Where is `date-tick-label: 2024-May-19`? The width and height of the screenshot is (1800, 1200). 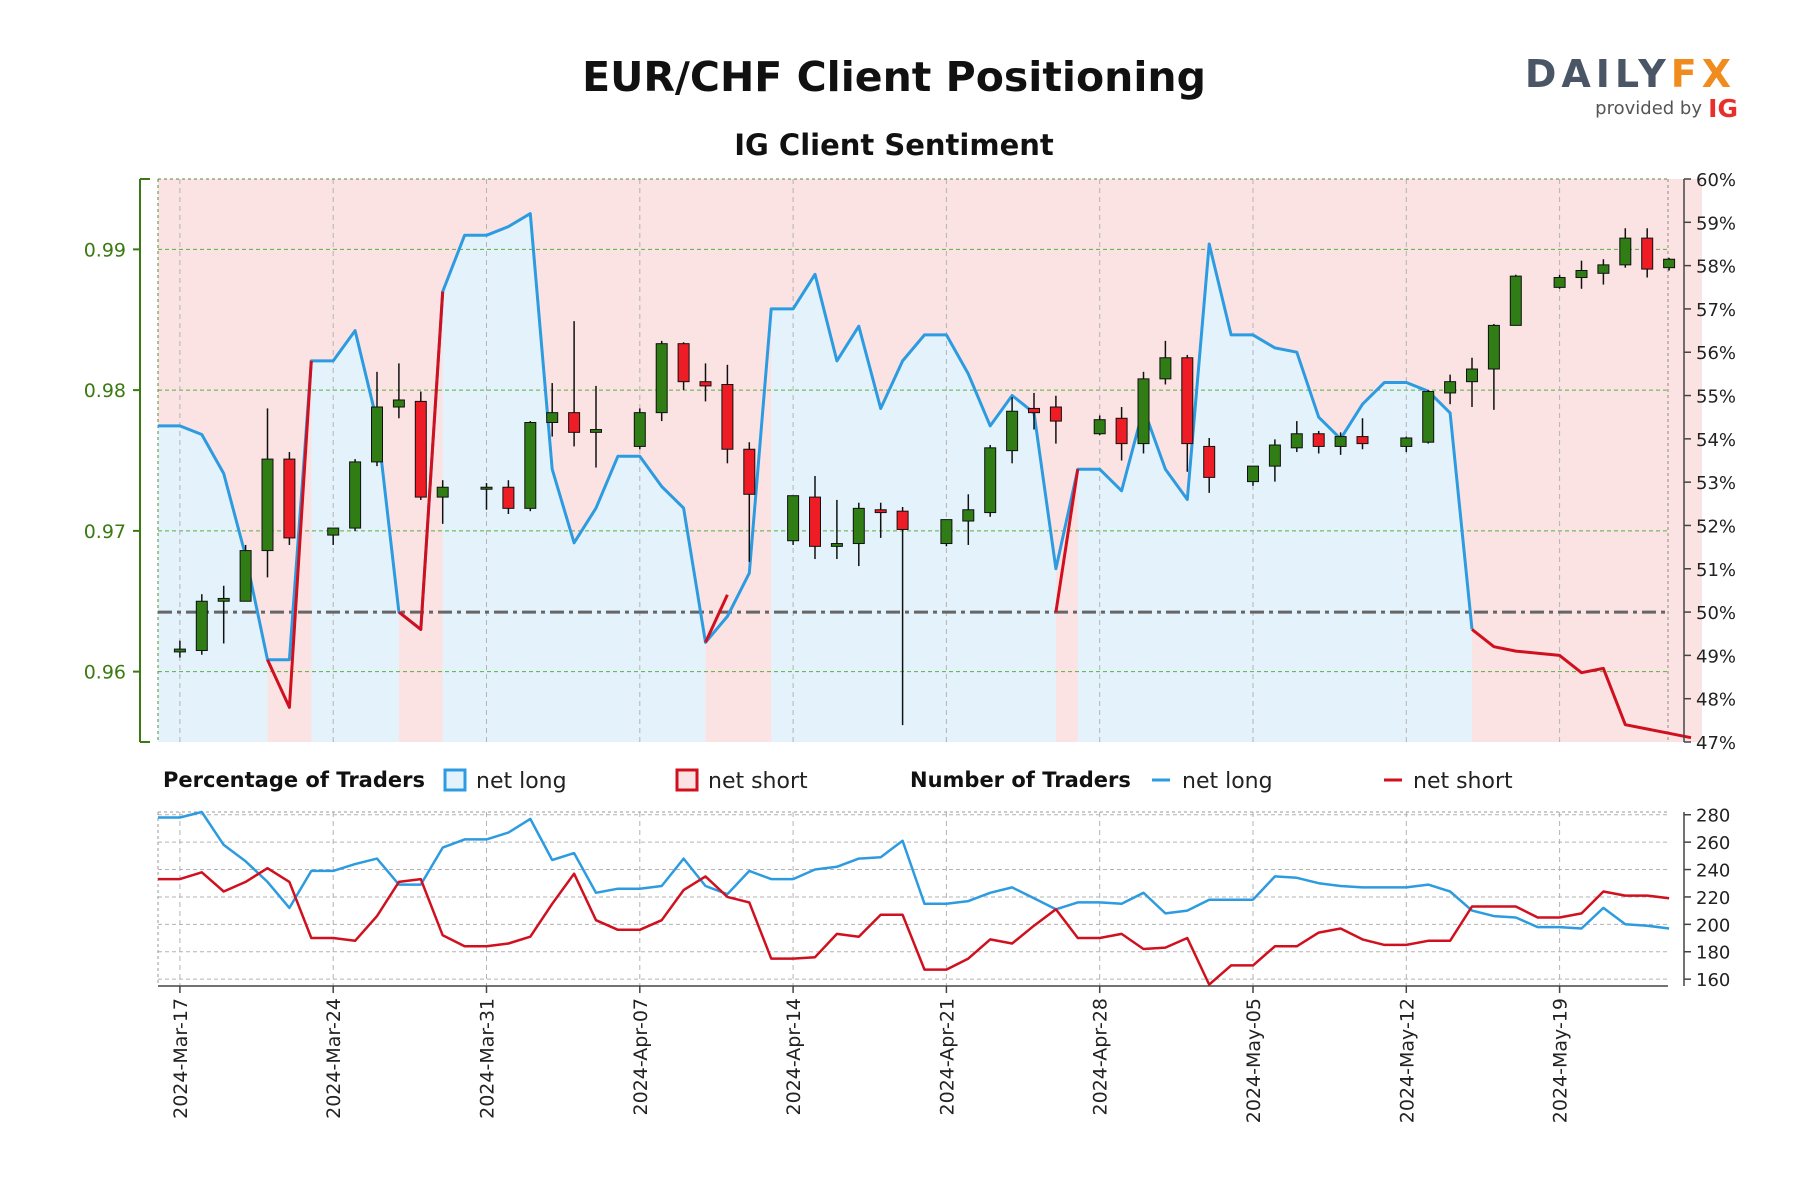 date-tick-label: 2024-May-19 is located at coordinates (1561, 1060).